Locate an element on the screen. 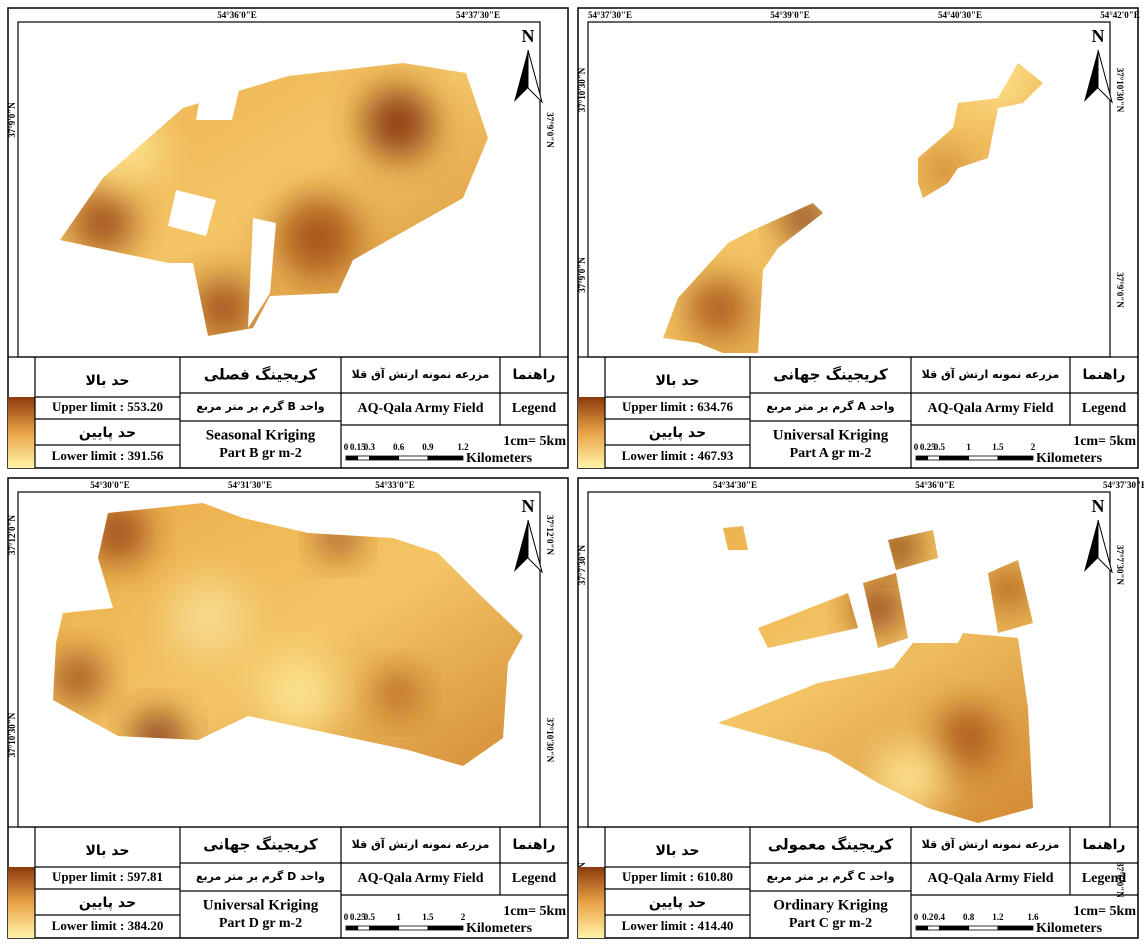 The image size is (1144, 944). method: Universal Kriging is located at coordinates (261, 905).